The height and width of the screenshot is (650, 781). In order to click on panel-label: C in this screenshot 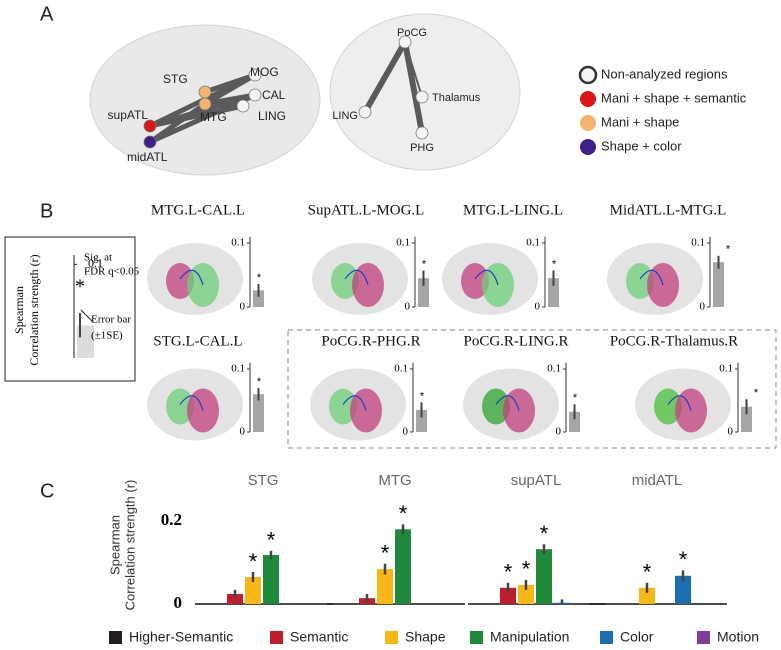, I will do `click(47, 491)`.